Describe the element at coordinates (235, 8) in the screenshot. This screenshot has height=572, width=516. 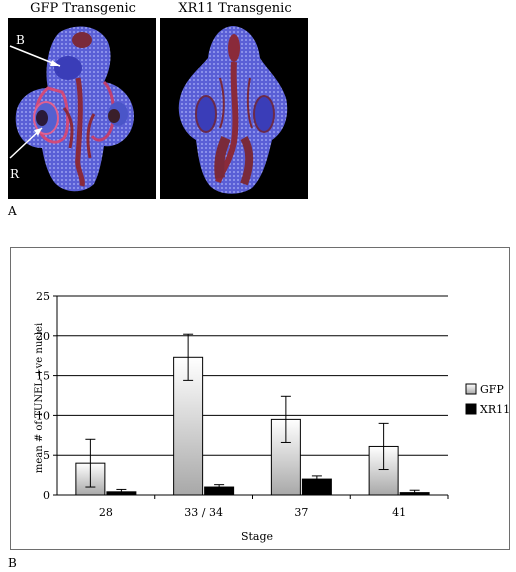
I see `xr11-transgenic-title: XR11 Transgenic` at that location.